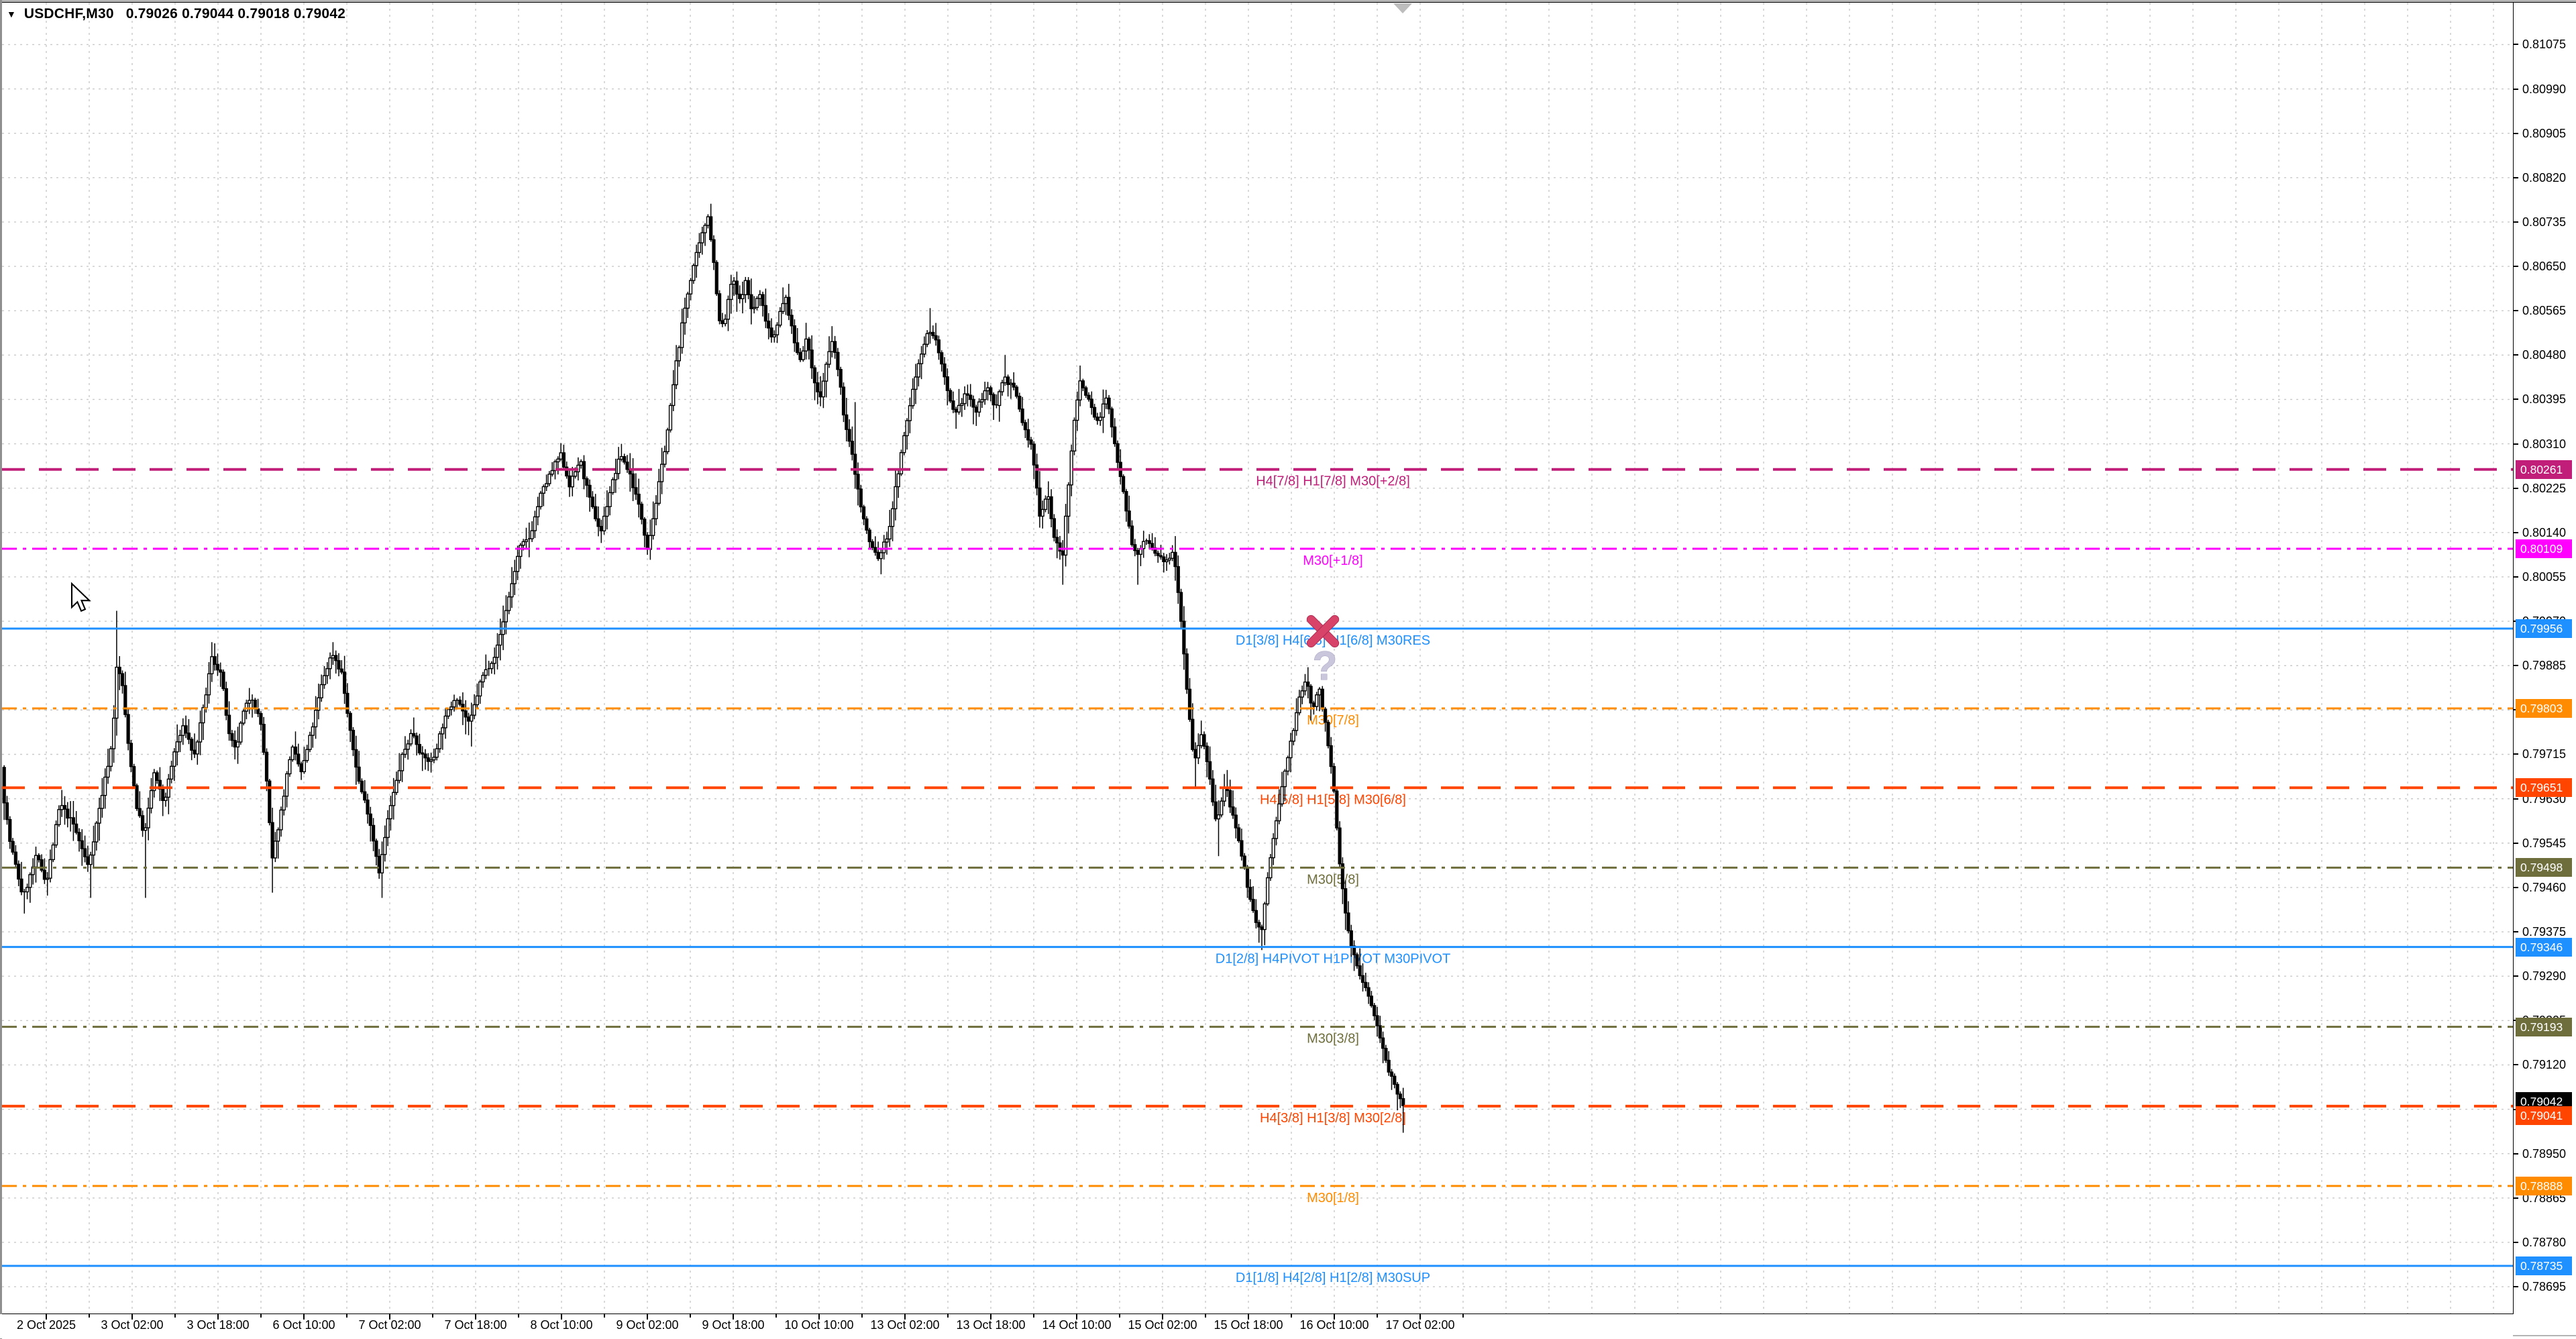  I want to click on symbol-period-label: USDCHF,M30, so click(68, 13).